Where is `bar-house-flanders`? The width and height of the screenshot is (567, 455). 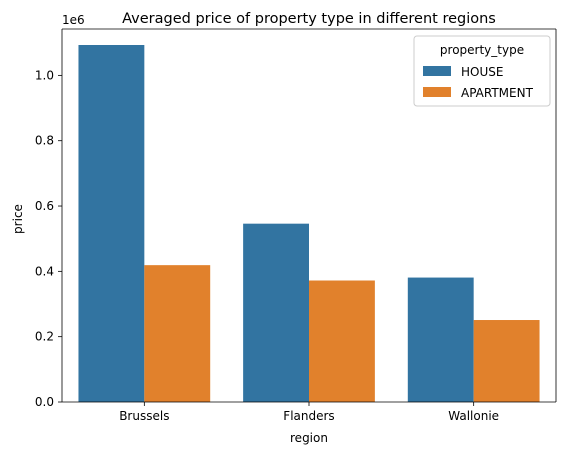
bar-house-flanders is located at coordinates (276, 312).